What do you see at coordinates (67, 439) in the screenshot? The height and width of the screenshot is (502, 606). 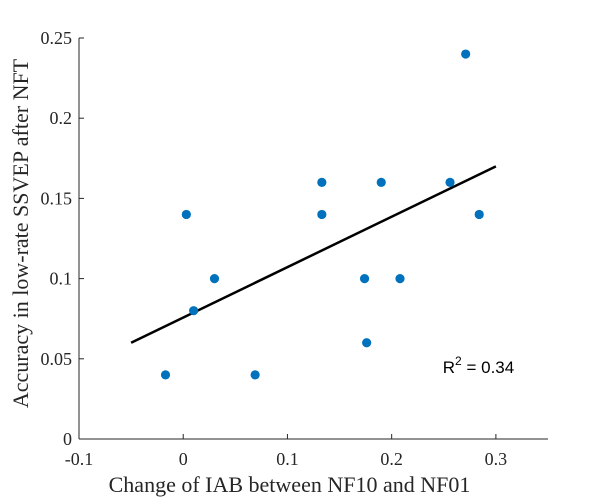 I see `y-tick-label: 0` at bounding box center [67, 439].